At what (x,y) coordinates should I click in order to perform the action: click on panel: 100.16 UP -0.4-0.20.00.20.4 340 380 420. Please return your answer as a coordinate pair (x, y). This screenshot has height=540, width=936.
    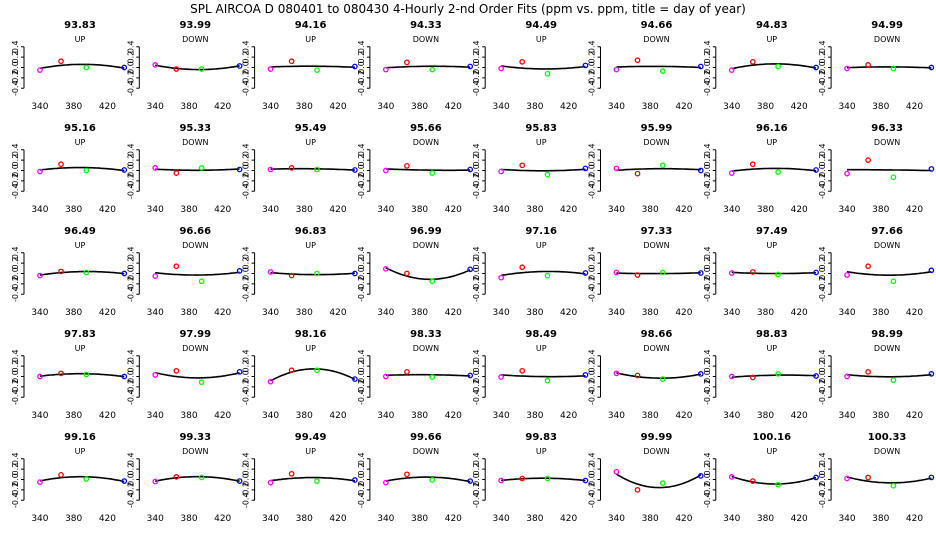
    Looking at the image, I should click on (761, 478).